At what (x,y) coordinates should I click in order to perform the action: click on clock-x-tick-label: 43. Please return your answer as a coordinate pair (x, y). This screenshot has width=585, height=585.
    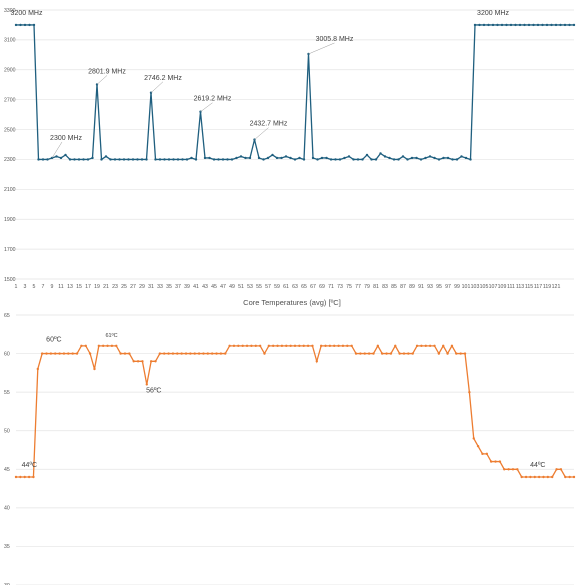
    Looking at the image, I should click on (205, 287).